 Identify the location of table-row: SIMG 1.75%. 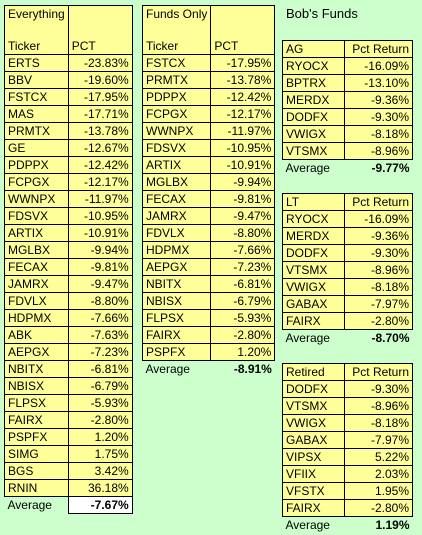
(68, 454).